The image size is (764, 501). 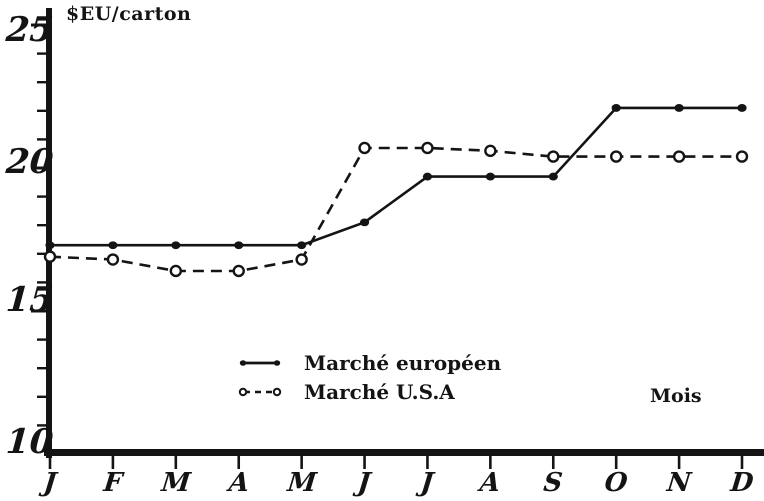 What do you see at coordinates (616, 483) in the screenshot?
I see `x-tick-label-oct: O` at bounding box center [616, 483].